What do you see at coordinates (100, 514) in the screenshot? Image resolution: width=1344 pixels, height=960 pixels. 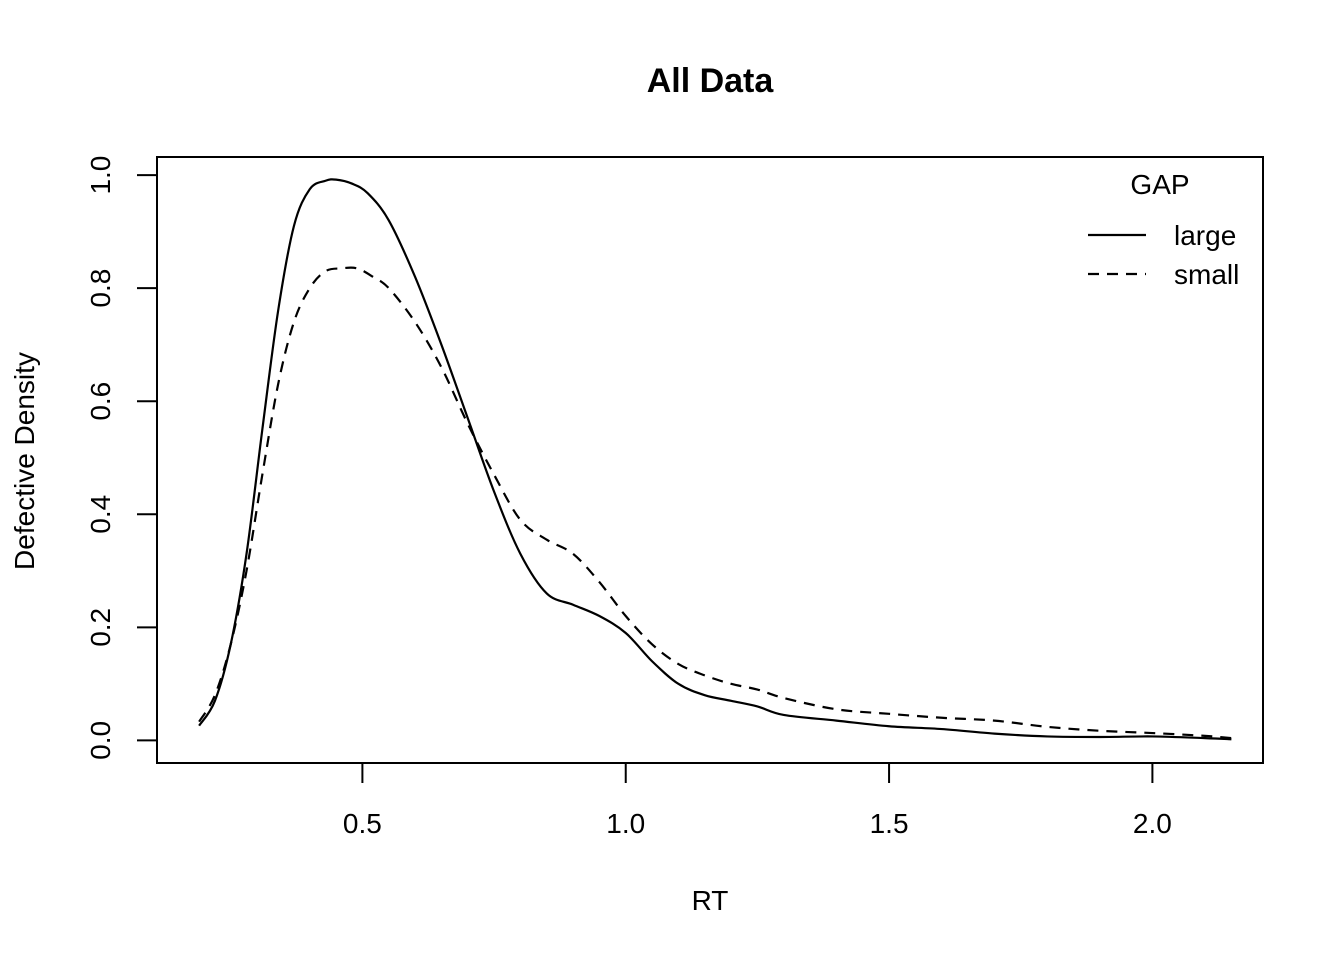 I see `y-tick-label: 0.4` at bounding box center [100, 514].